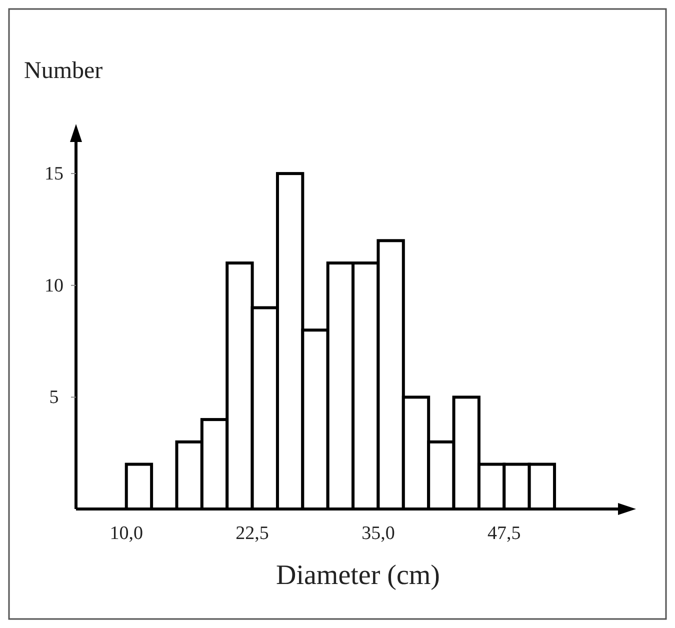 Image resolution: width=675 pixels, height=628 pixels. Describe the element at coordinates (252, 533) in the screenshot. I see `x-tick-label: 22,5` at that location.